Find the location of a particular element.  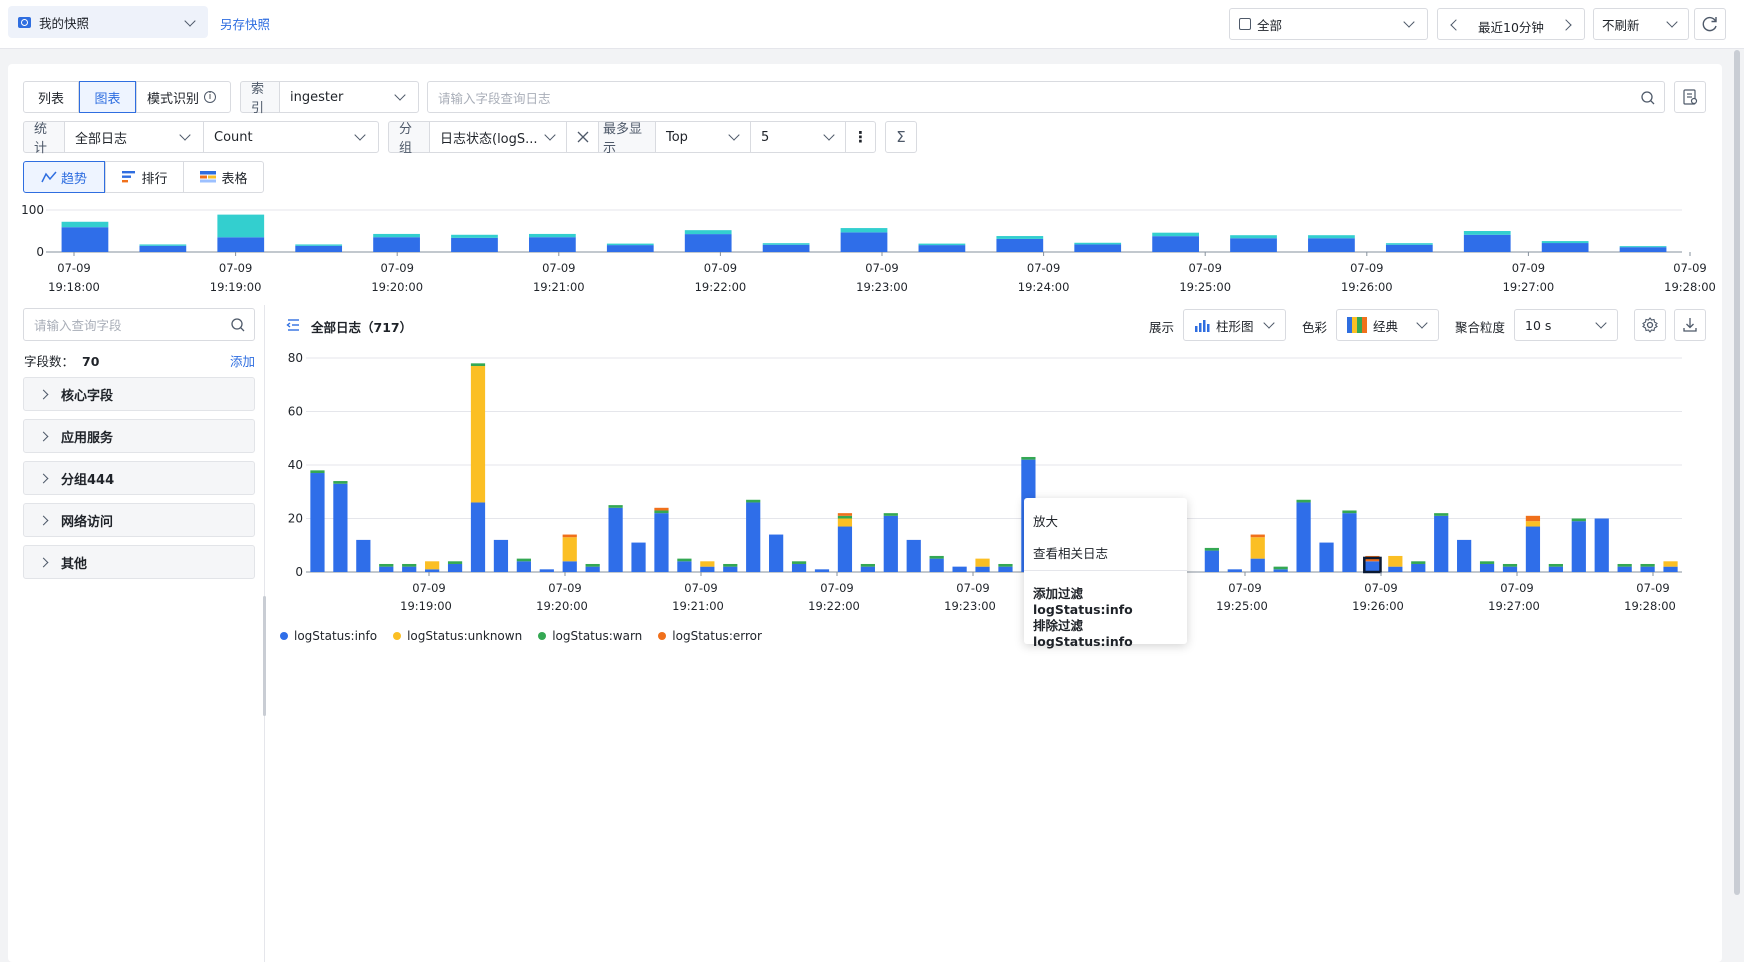

field-group-label: 分组444 is located at coordinates (88, 480).